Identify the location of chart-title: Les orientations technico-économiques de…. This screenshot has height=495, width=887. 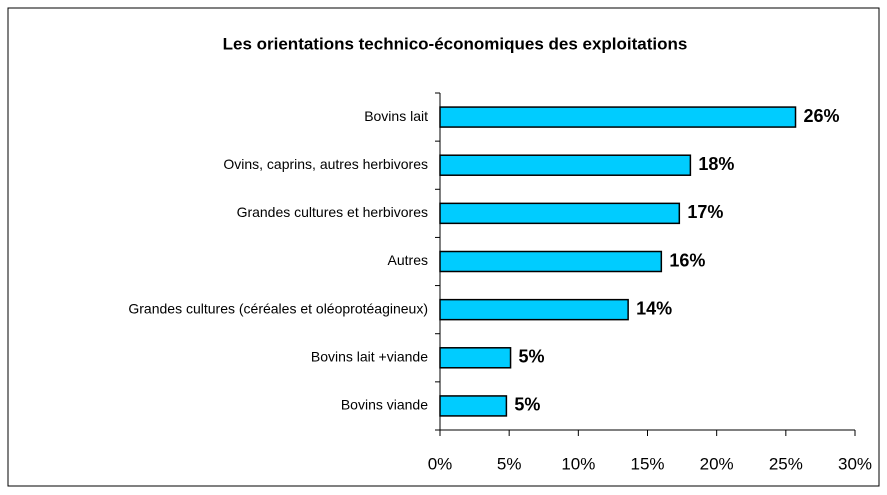
(455, 43).